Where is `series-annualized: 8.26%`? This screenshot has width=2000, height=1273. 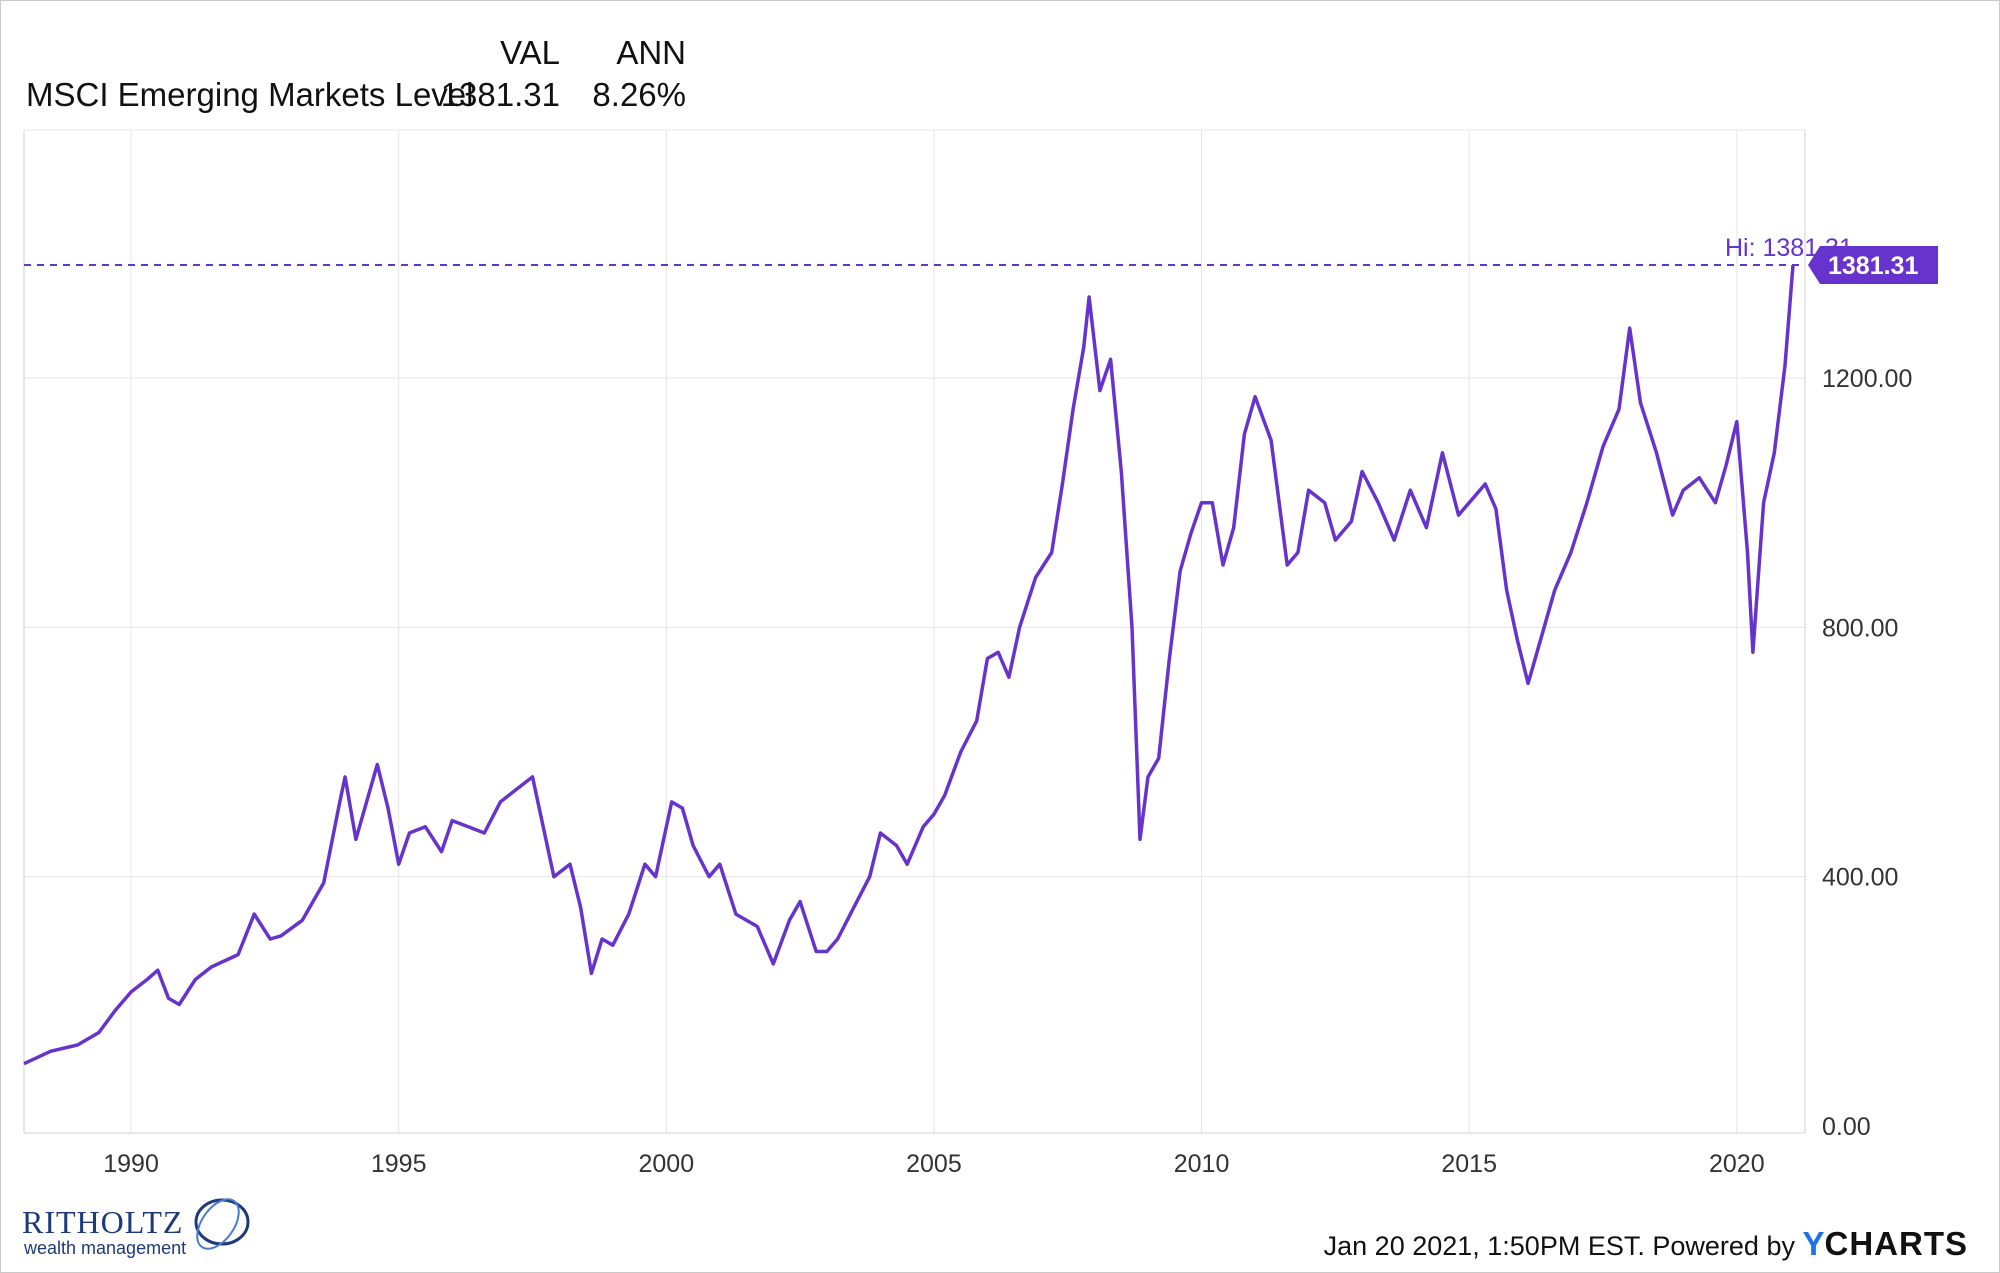 series-annualized: 8.26% is located at coordinates (639, 94).